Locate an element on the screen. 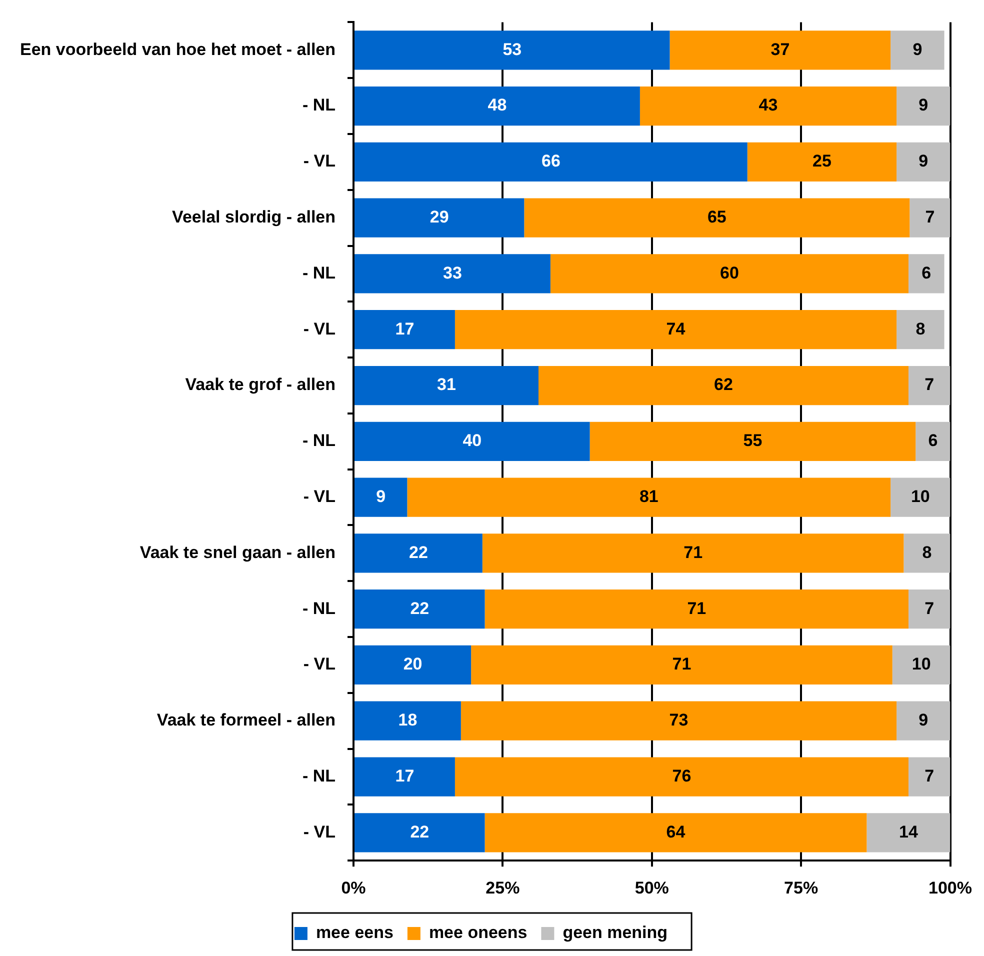 Image resolution: width=984 pixels, height=956 pixels. y-tick-label: Een voorbeeld van hoe het moet - allen is located at coordinates (178, 49).